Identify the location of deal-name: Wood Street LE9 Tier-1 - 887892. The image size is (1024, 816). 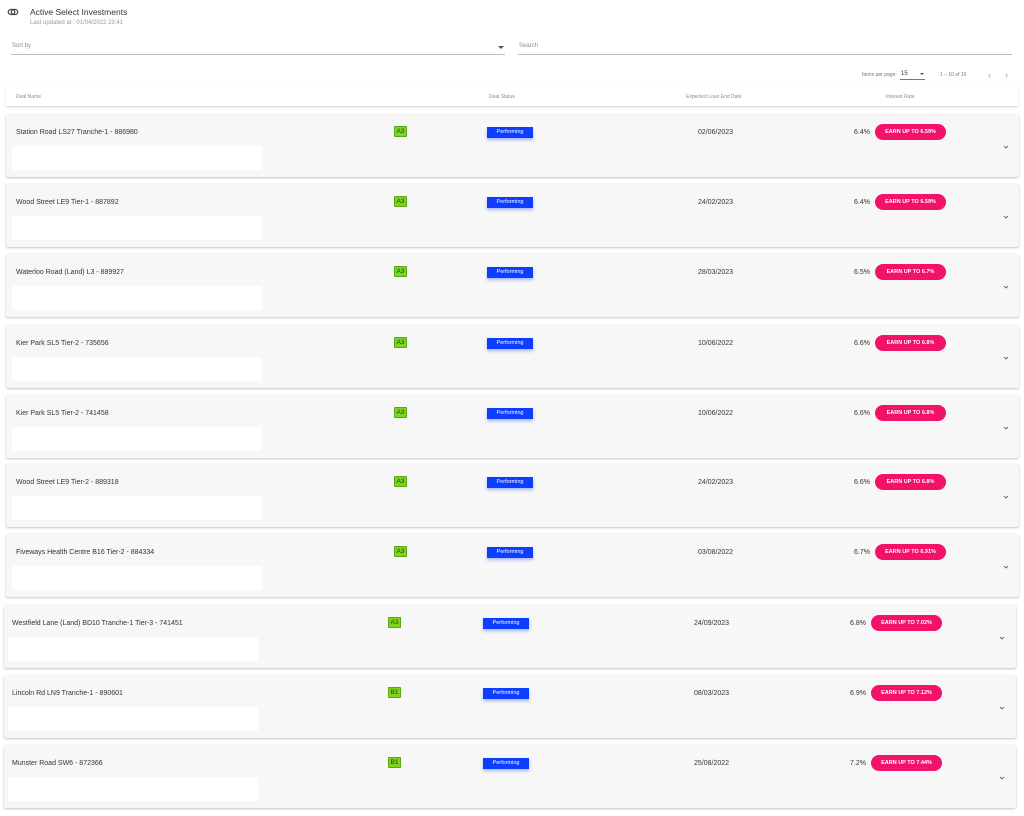
(67, 202).